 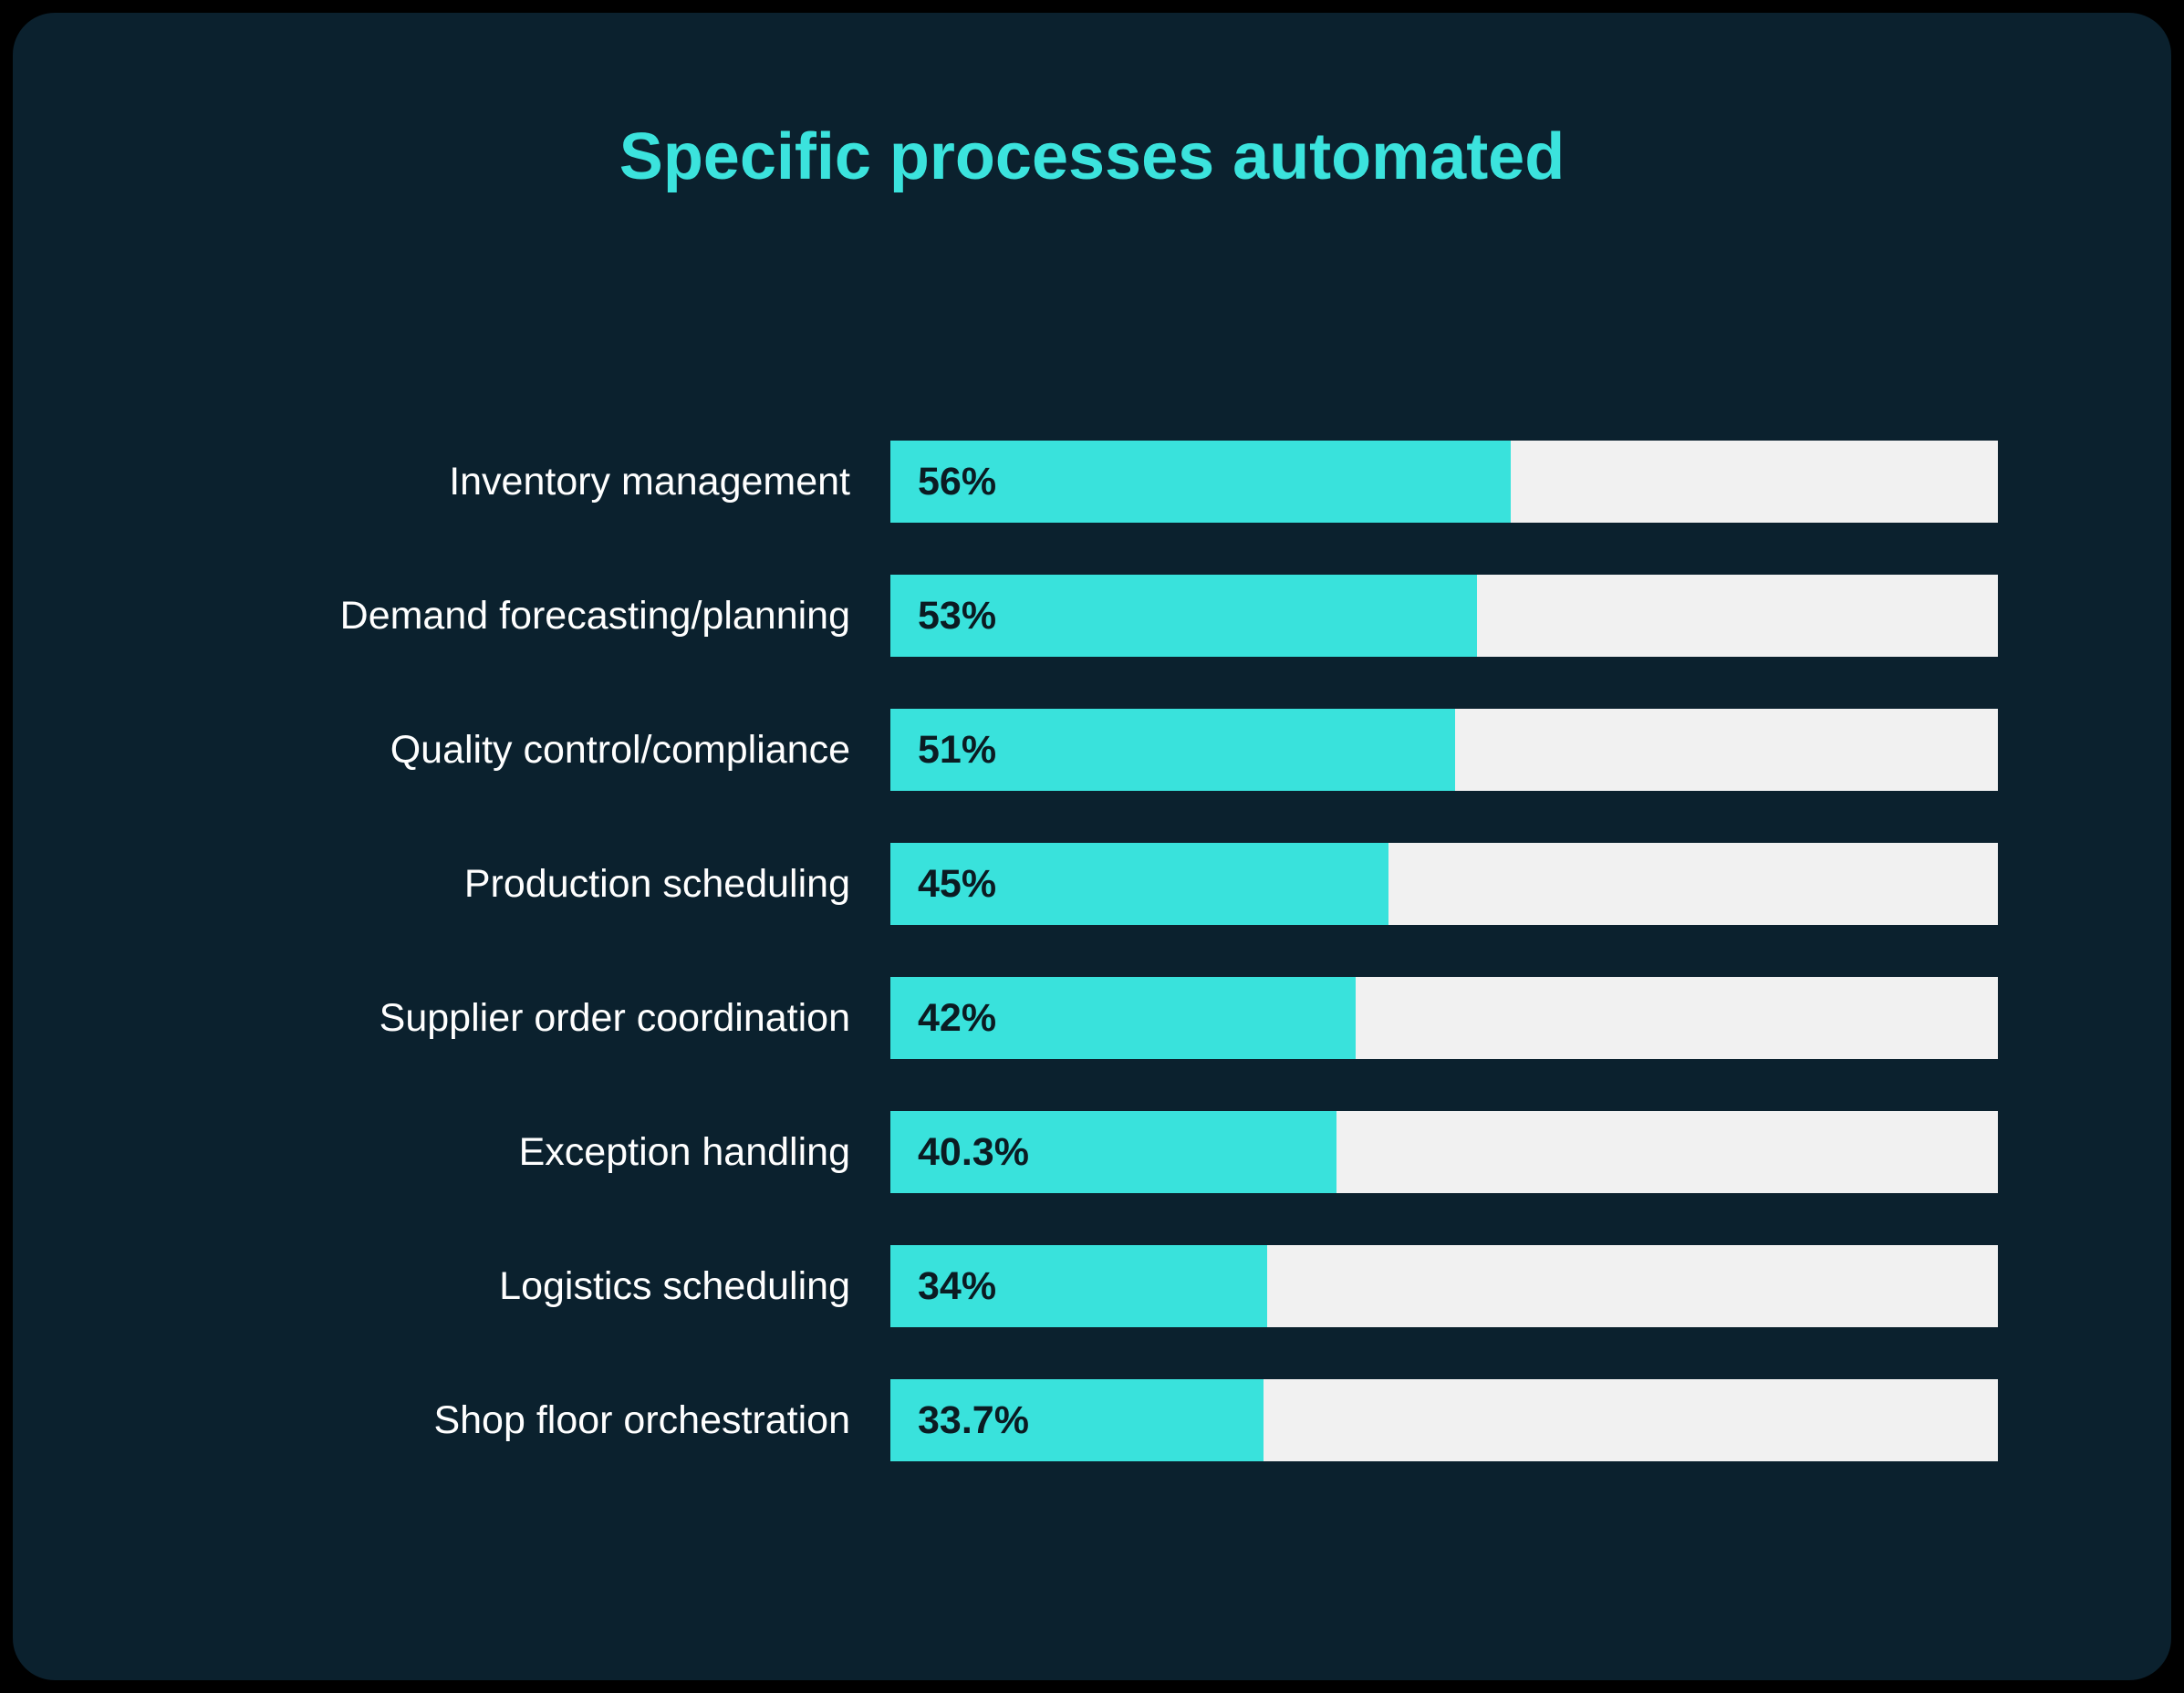 I want to click on bar-fill: 53%, so click(x=1184, y=616).